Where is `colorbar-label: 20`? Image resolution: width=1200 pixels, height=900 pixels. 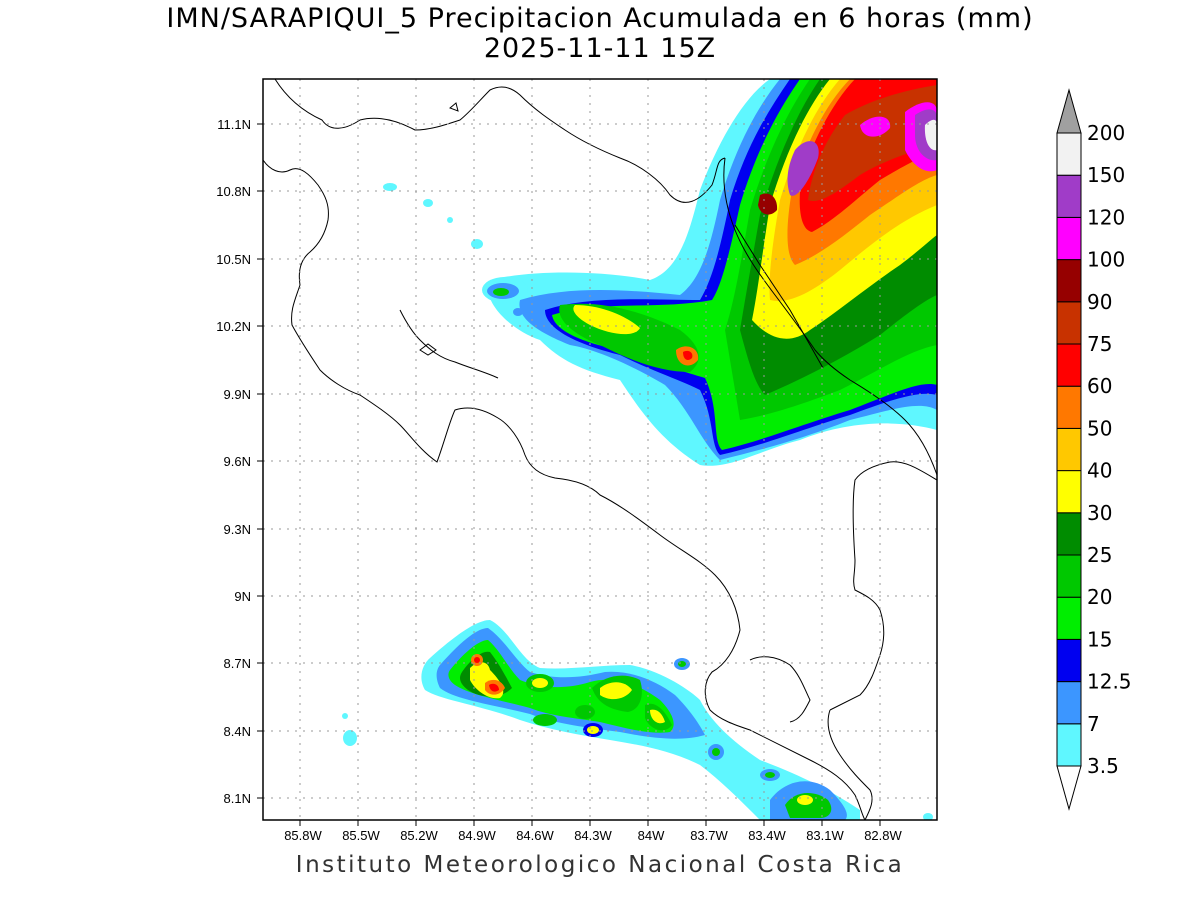
colorbar-label: 20 is located at coordinates (1099, 597).